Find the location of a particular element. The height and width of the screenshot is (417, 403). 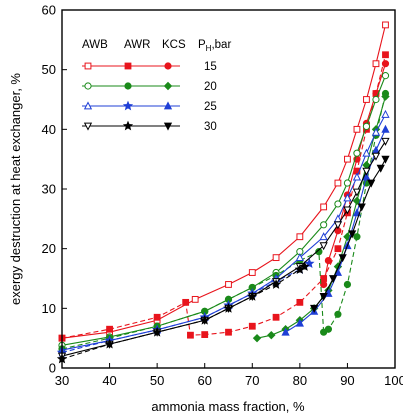

x-tick-label-60: 60 is located at coordinates (204, 380).